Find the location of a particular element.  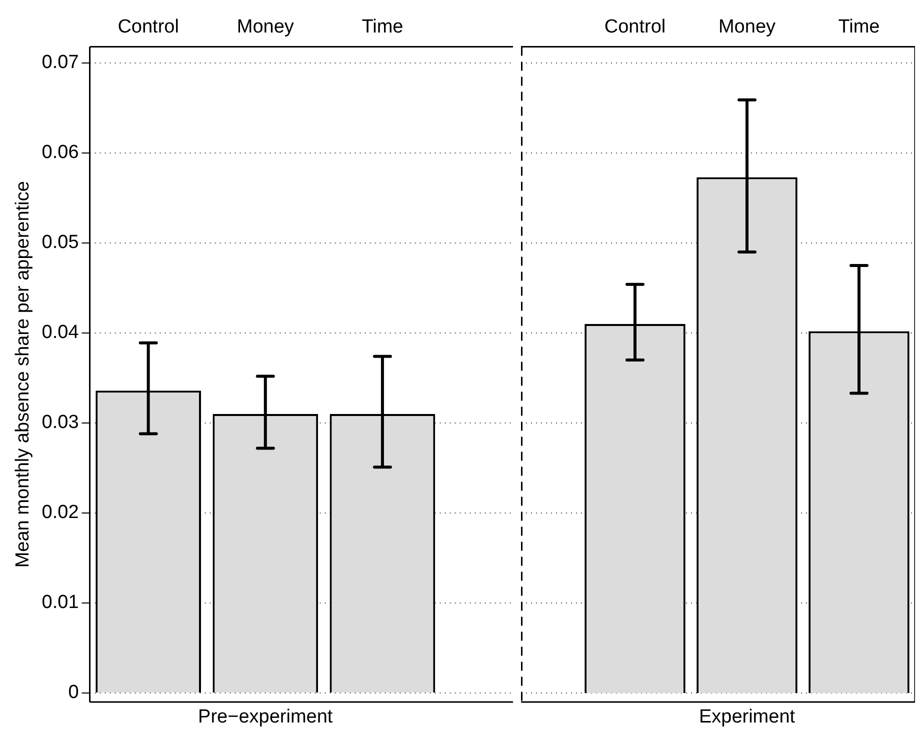

y-tick-label: 0.03 is located at coordinates (60, 423).